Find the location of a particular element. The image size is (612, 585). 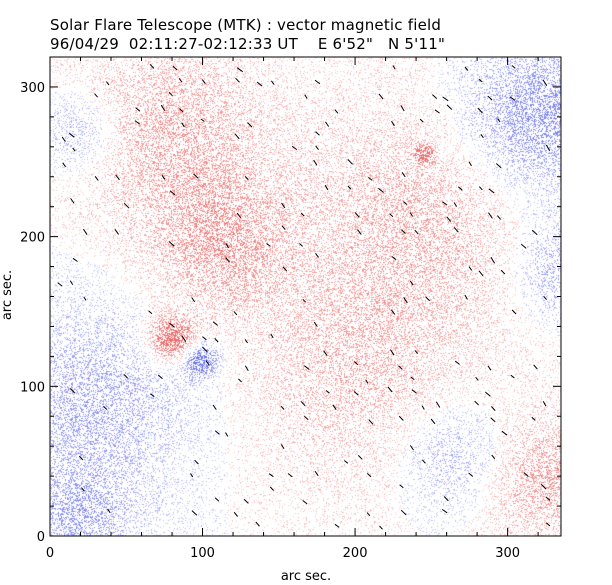

y-tick-label: 100 is located at coordinates (32, 387).